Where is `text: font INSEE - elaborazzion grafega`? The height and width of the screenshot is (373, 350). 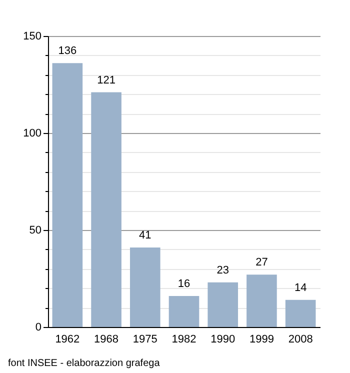 text: font INSEE - elaborazzion grafega is located at coordinates (84, 363).